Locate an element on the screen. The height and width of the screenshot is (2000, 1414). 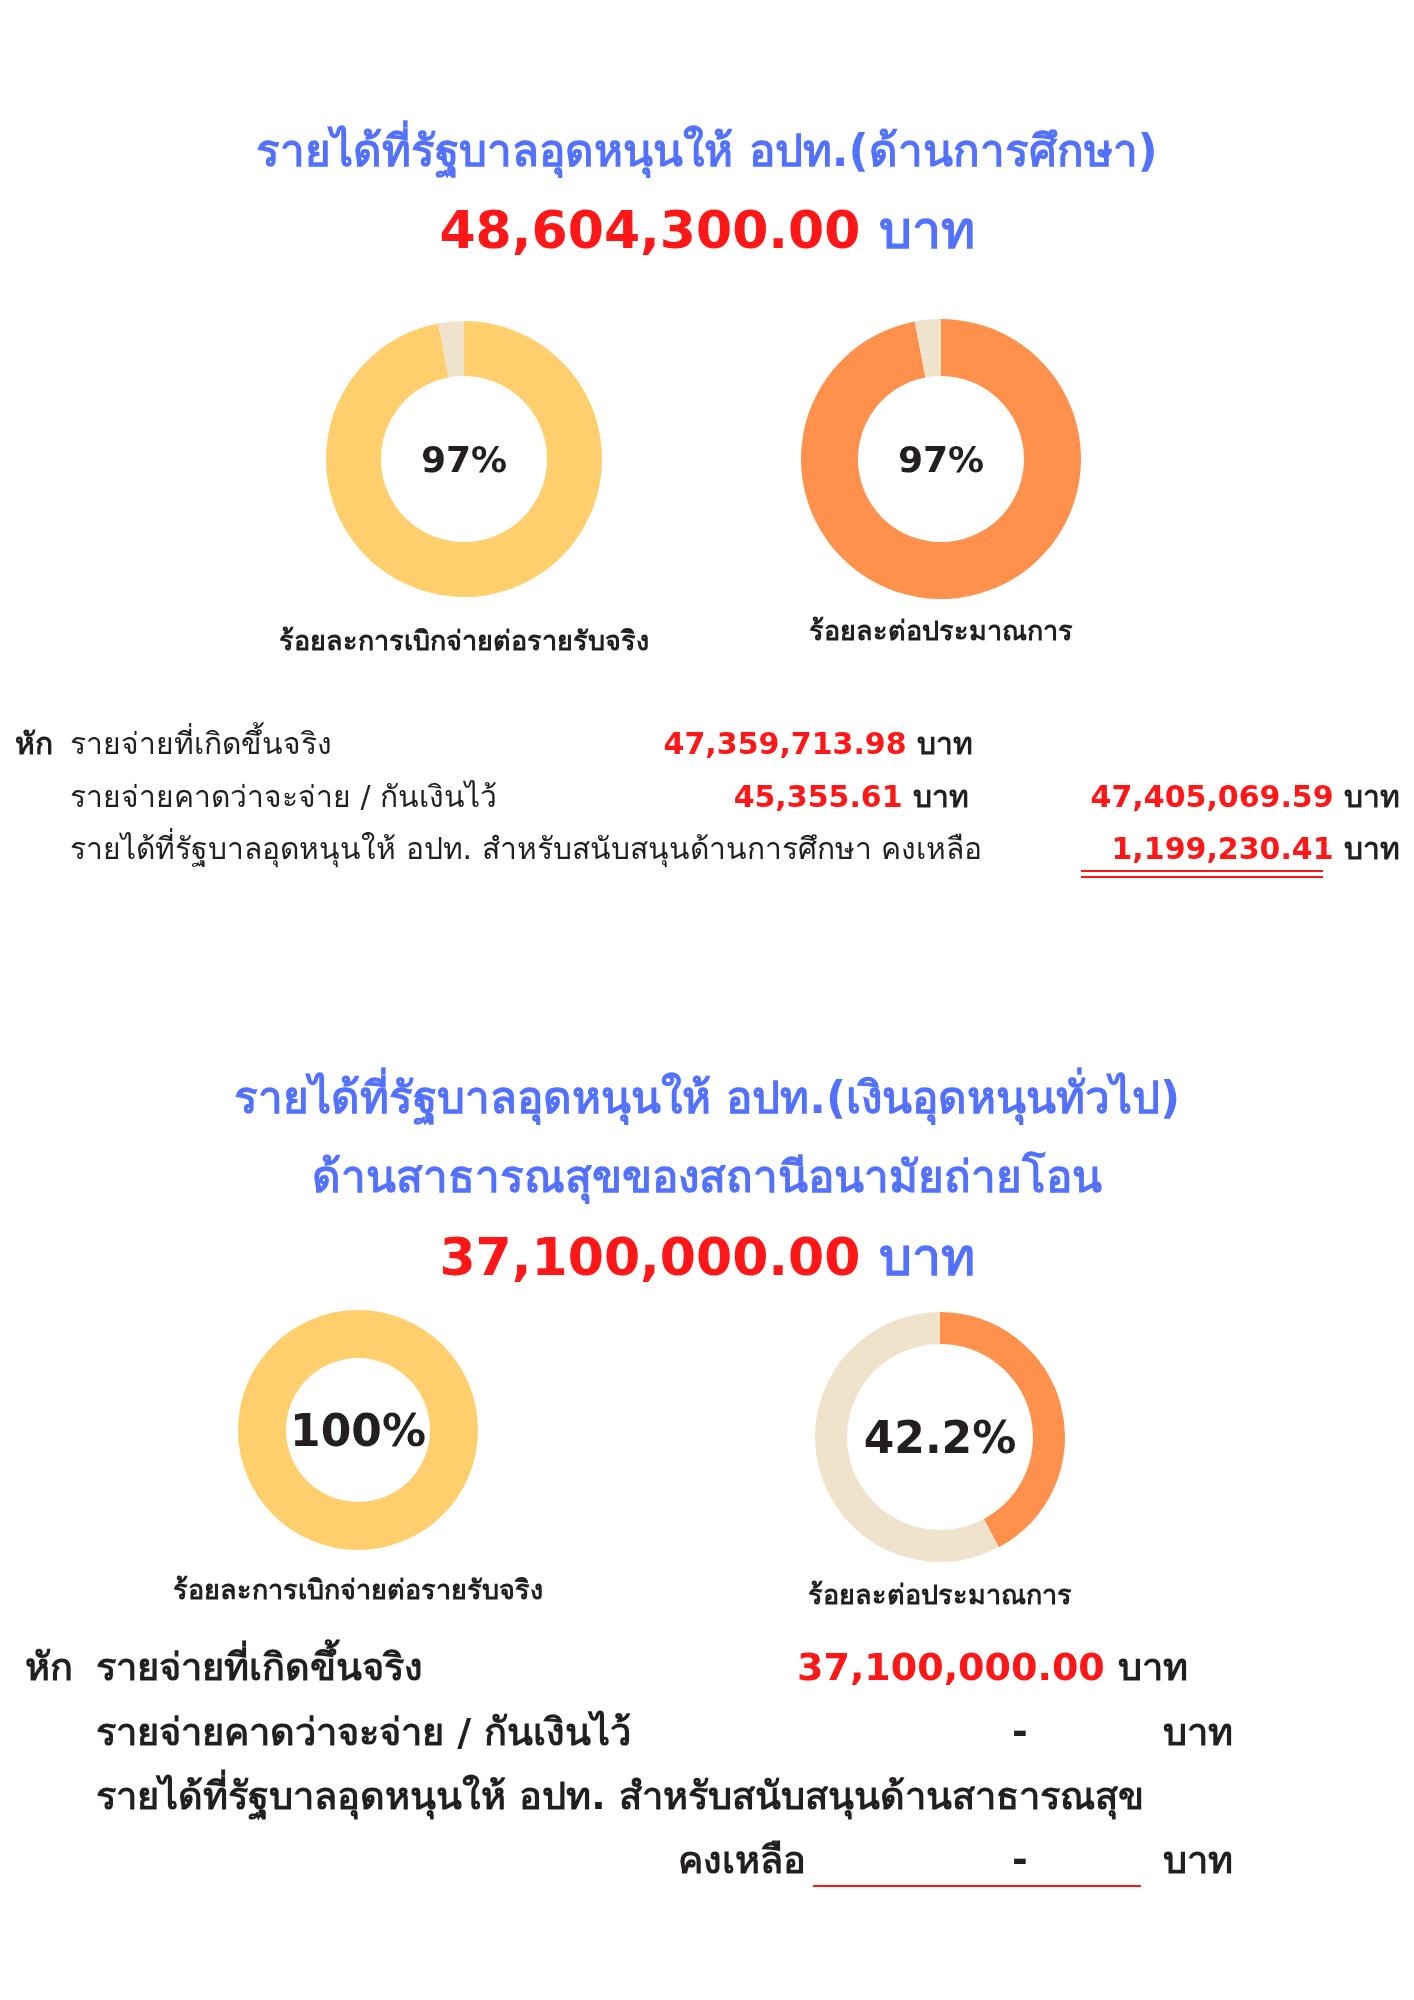
text: คงเหลือ is located at coordinates (742, 1860).